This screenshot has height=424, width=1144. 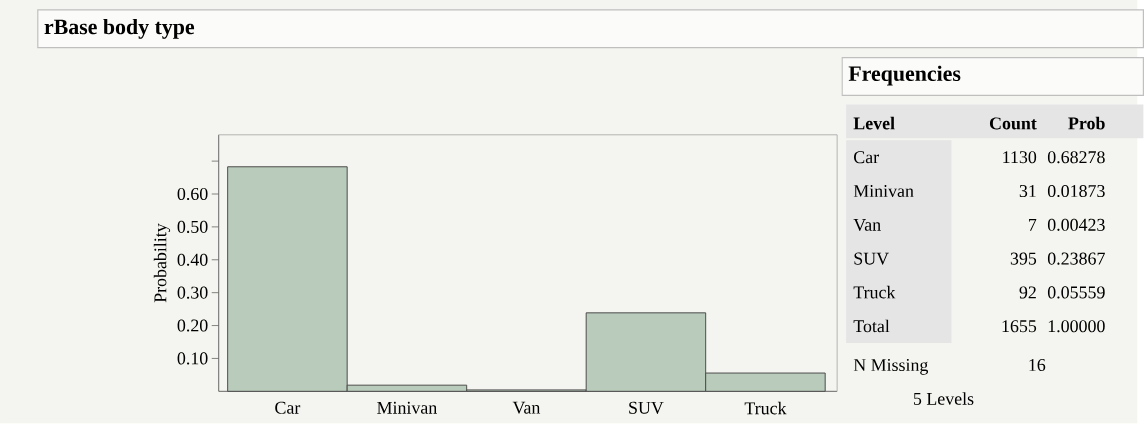 I want to click on text: 0.01873, so click(x=1076, y=191).